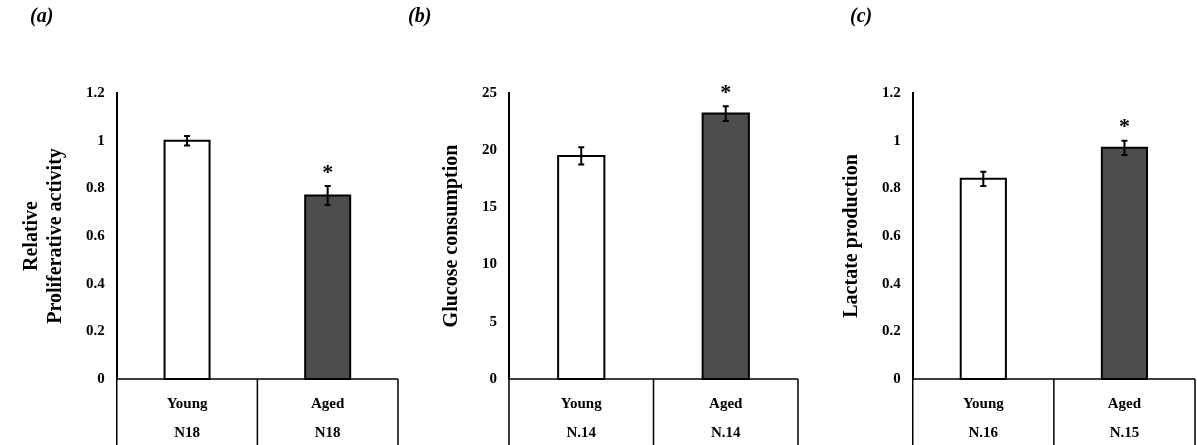 This screenshot has width=1197, height=445. I want to click on y-tick-label: 25, so click(489, 91).